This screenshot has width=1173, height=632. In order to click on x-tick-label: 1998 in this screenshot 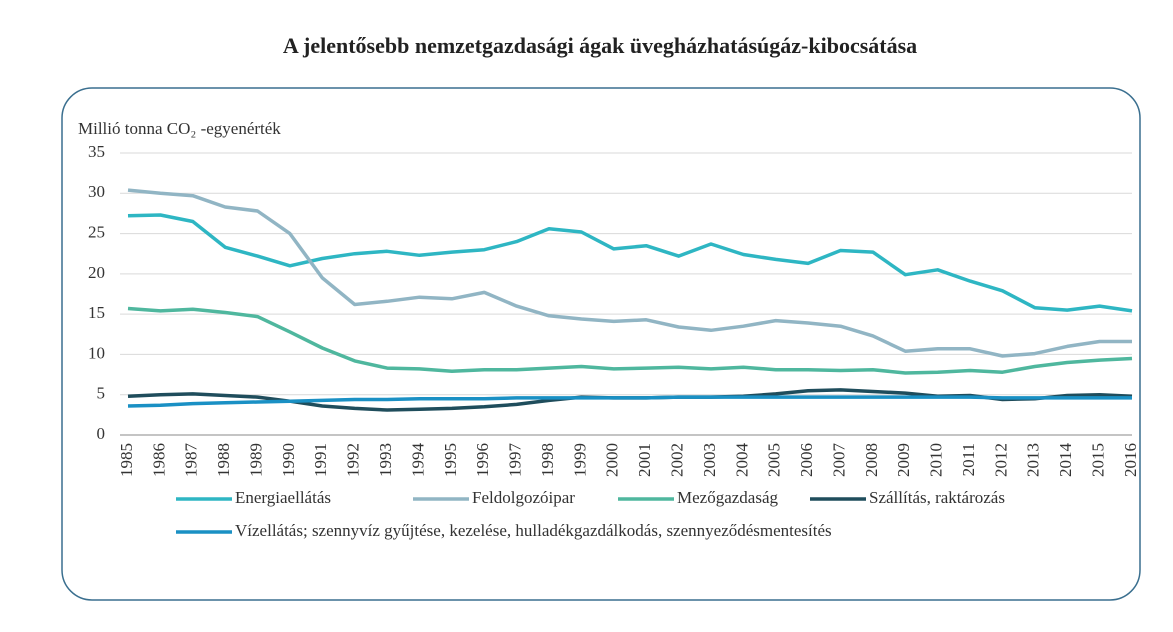, I will do `click(547, 460)`.